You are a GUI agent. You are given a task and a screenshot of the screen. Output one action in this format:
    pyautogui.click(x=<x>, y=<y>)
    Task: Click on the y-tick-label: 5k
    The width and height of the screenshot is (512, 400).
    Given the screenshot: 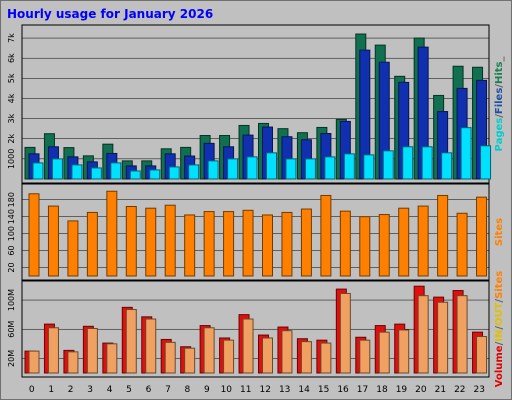 What is the action you would take?
    pyautogui.click(x=11, y=78)
    